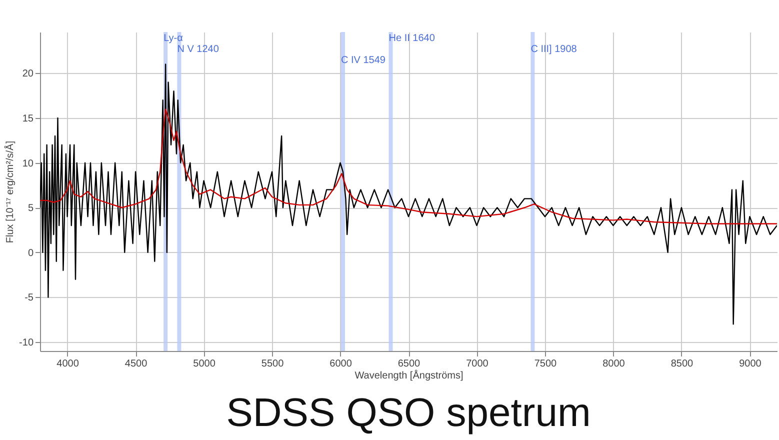 This screenshot has width=779, height=440. Describe the element at coordinates (409, 376) in the screenshot. I see `x-axis-title: Wavelength [Ångströms]` at that location.